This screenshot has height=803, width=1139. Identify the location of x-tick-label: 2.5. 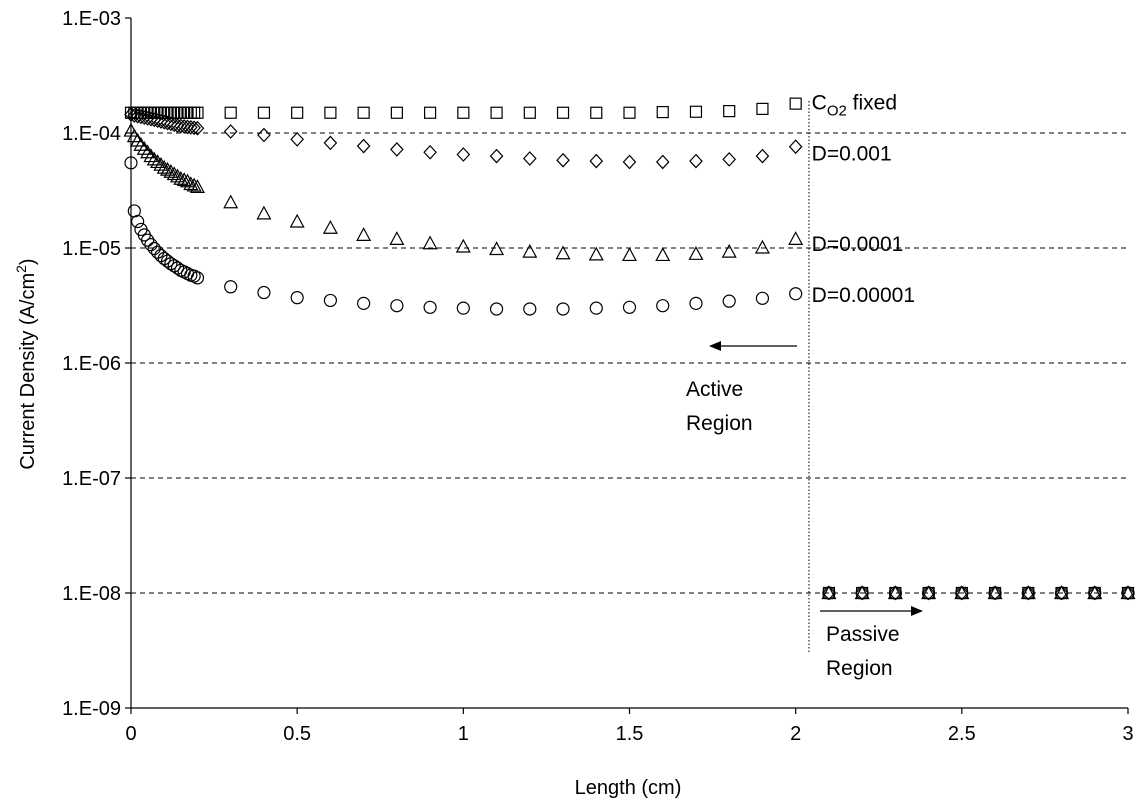
(962, 734).